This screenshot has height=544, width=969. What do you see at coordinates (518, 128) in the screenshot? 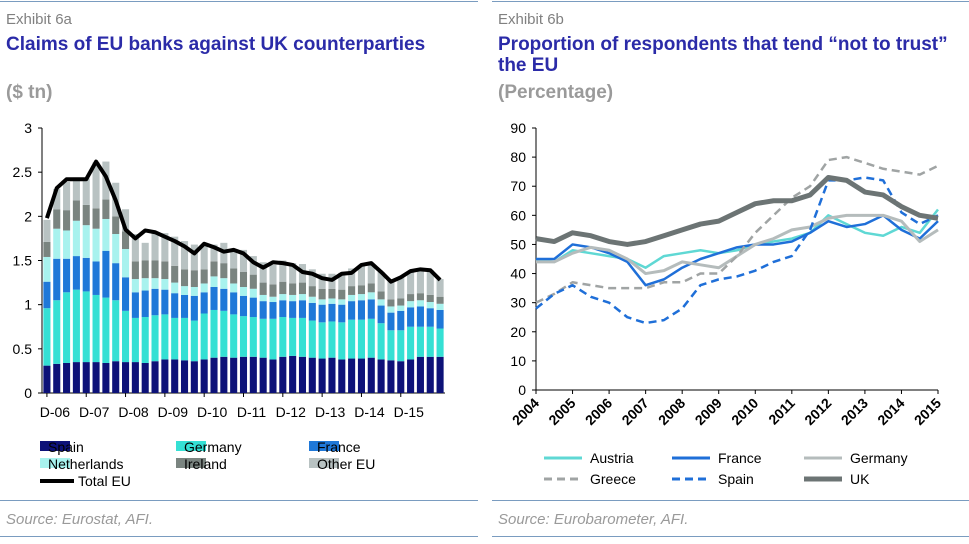
I see `y-tick-label: 90` at bounding box center [518, 128].